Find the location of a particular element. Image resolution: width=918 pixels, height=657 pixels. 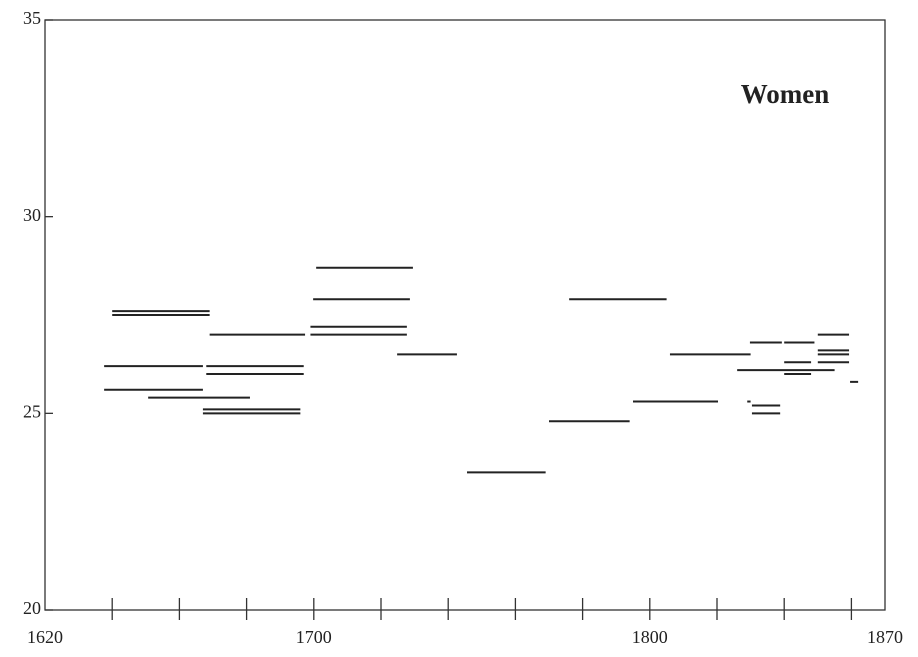

annotation: Women is located at coordinates (785, 94).